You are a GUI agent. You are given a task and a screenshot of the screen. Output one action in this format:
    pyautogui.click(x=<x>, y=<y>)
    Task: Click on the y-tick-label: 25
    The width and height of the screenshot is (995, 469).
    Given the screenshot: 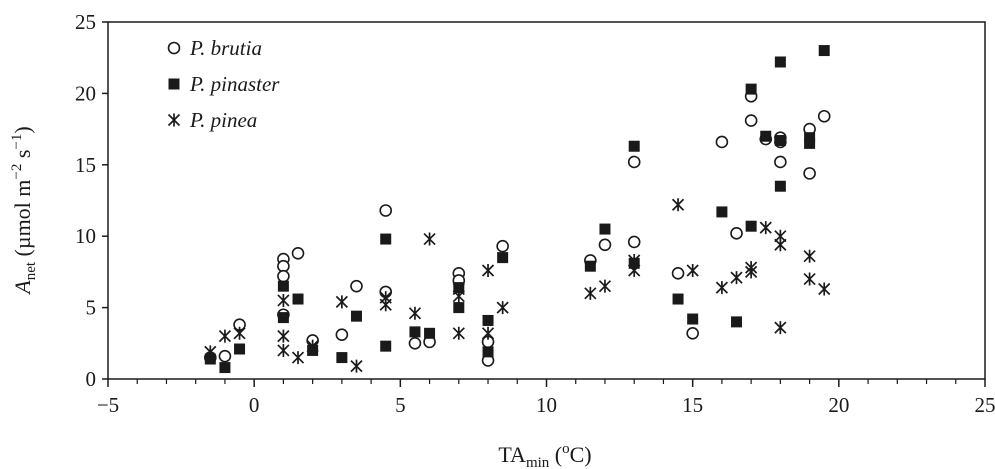 What is the action you would take?
    pyautogui.click(x=85, y=22)
    